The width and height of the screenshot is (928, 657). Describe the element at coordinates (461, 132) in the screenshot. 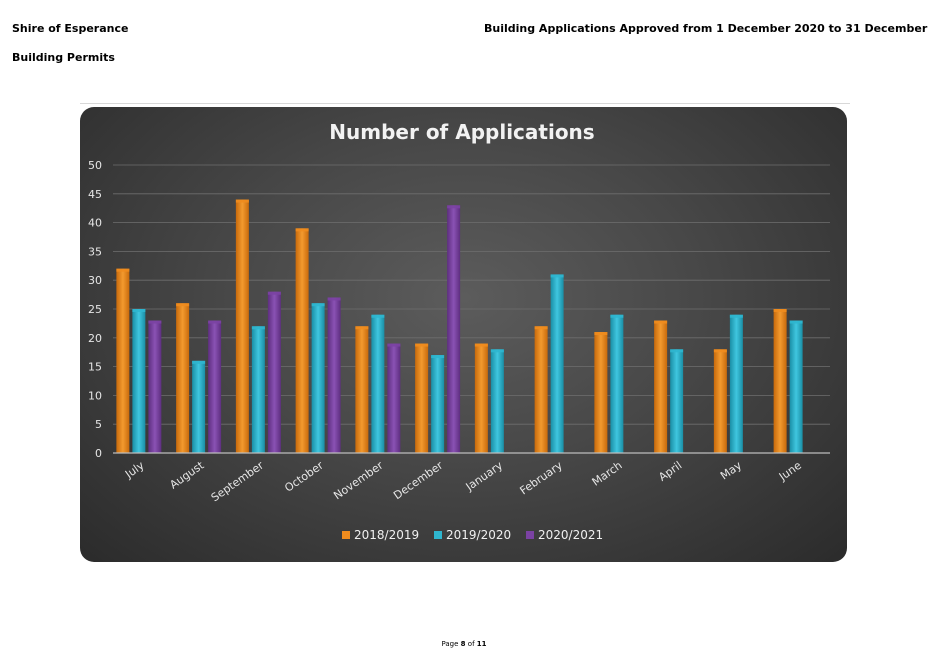

I see `chart-title: Number of Applications` at that location.